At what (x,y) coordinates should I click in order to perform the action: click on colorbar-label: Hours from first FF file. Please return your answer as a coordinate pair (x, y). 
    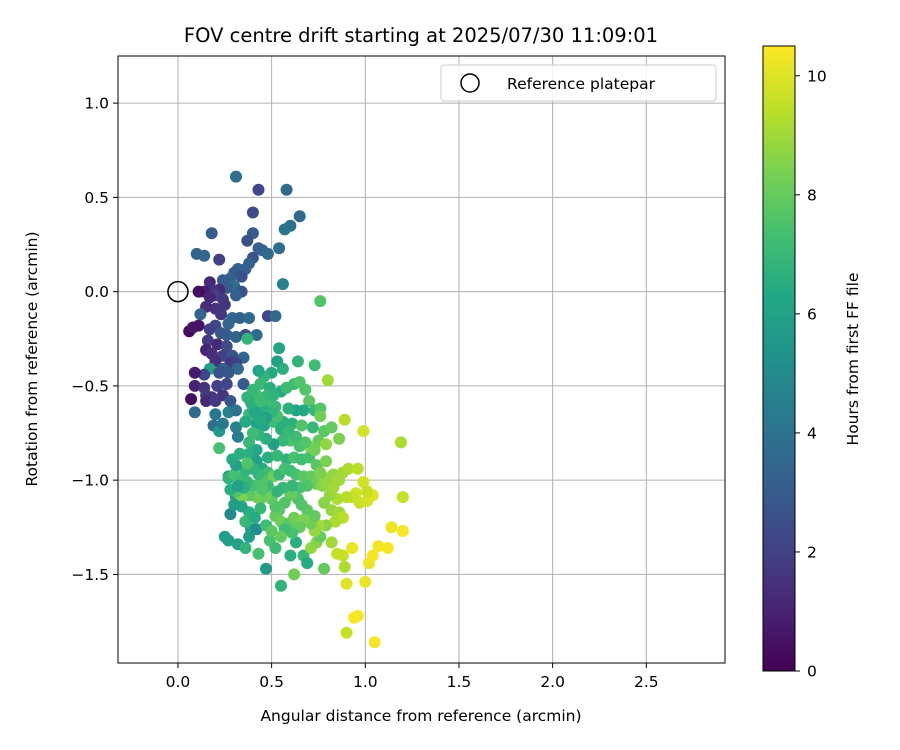
    Looking at the image, I should click on (853, 359).